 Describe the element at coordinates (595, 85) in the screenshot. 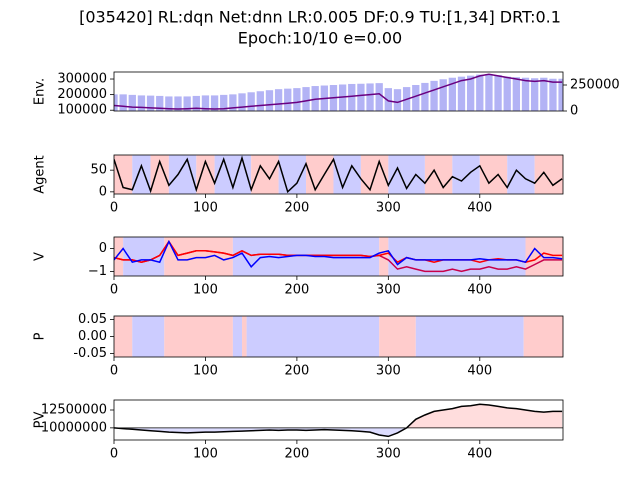

I see `y2-tick-label: 250000` at that location.